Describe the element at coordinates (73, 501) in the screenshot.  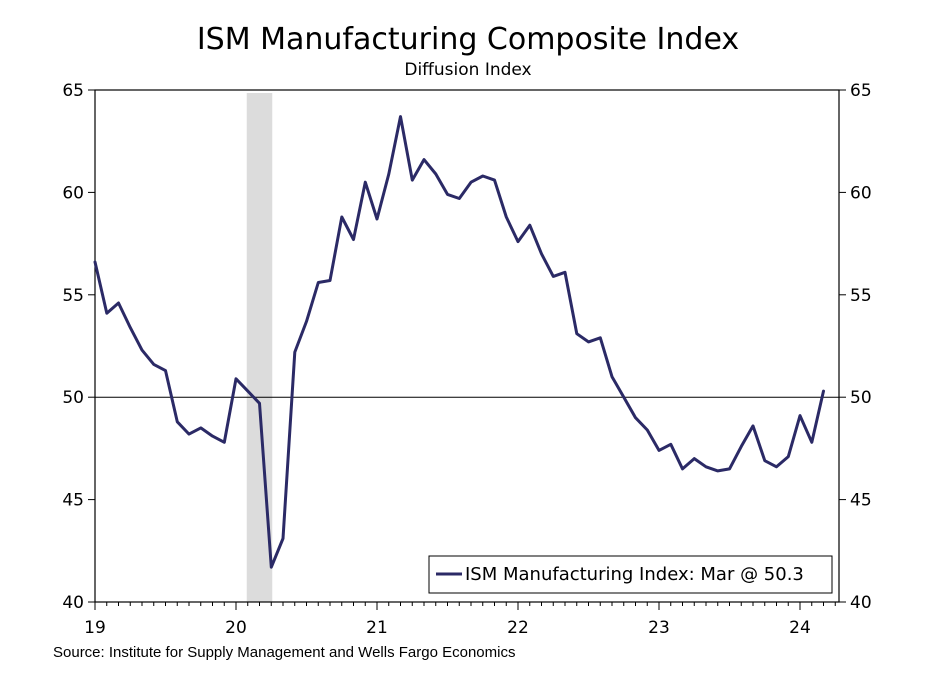
I see `y-tick-label-left: 45` at that location.